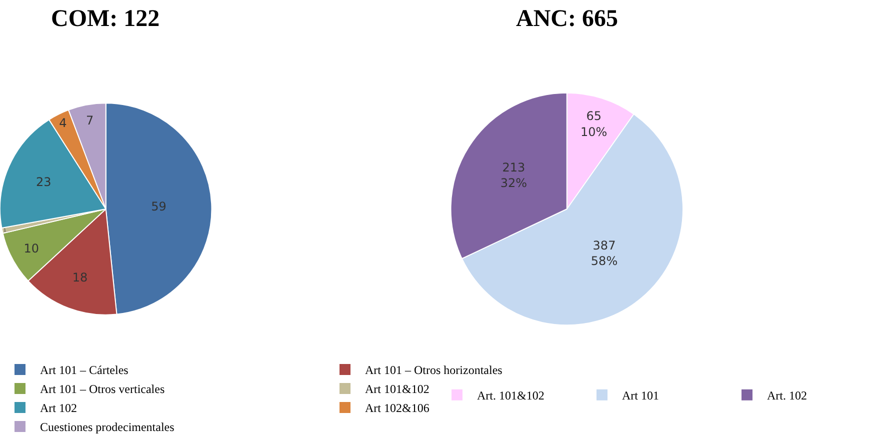  I want to click on legend-label: Art 101 – Cárteles, so click(84, 370).